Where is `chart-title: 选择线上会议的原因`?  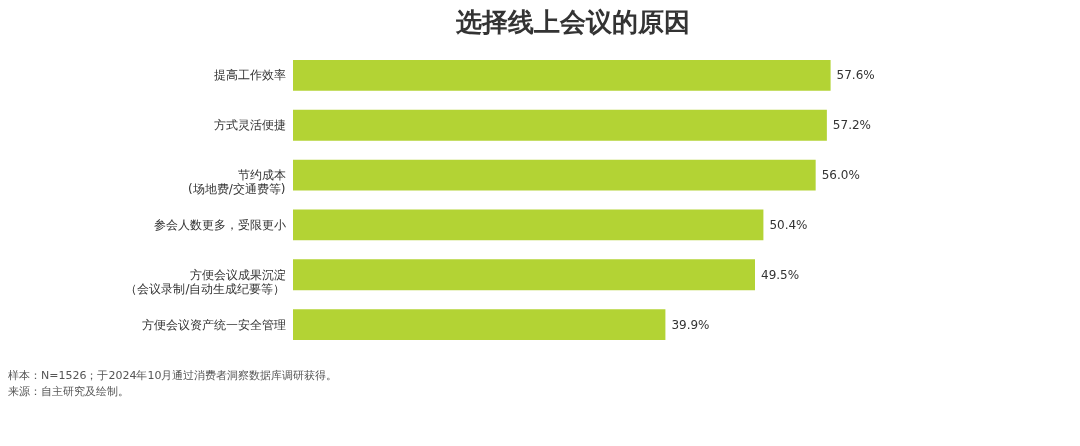
chart-title: 选择线上会议的原因 is located at coordinates (572, 22).